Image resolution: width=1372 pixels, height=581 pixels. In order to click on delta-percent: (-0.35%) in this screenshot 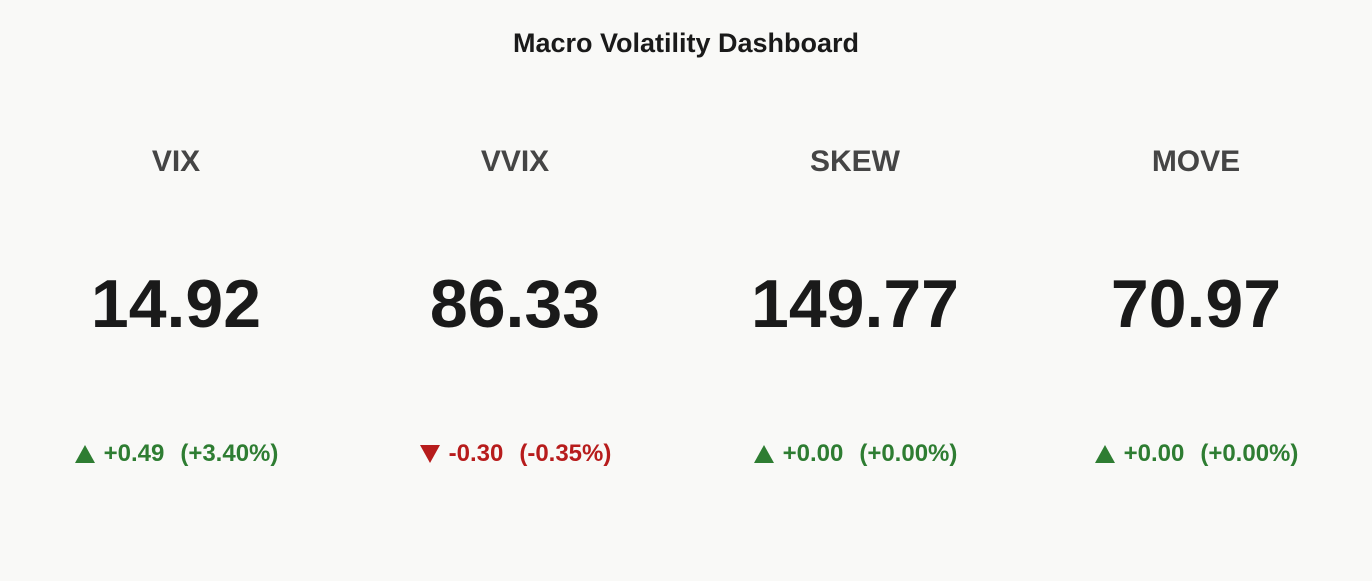, I will do `click(565, 453)`.